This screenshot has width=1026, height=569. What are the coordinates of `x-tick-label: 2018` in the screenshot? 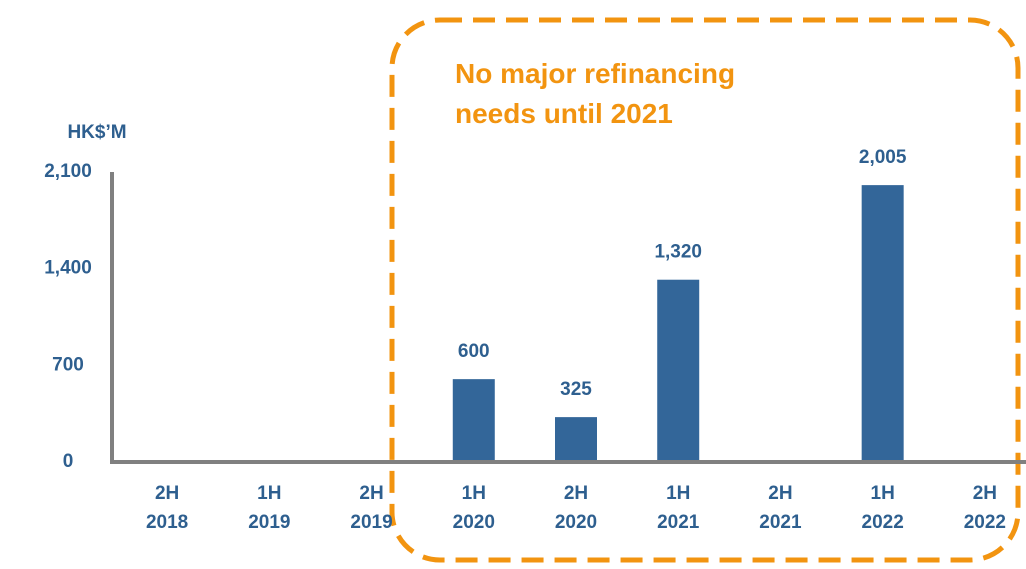 It's located at (167, 522).